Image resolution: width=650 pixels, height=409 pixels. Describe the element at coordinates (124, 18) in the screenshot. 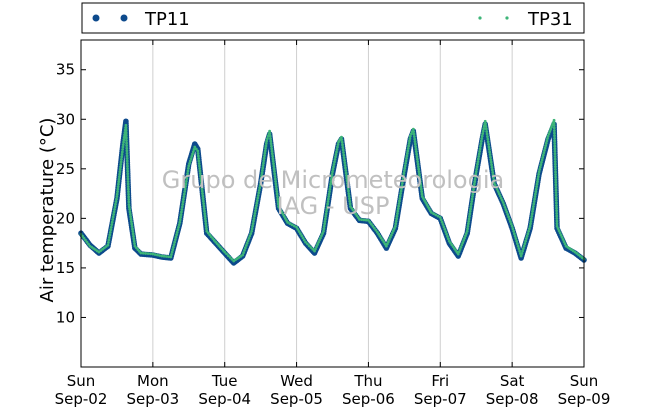

I see `legend-marker-tp11-b` at that location.